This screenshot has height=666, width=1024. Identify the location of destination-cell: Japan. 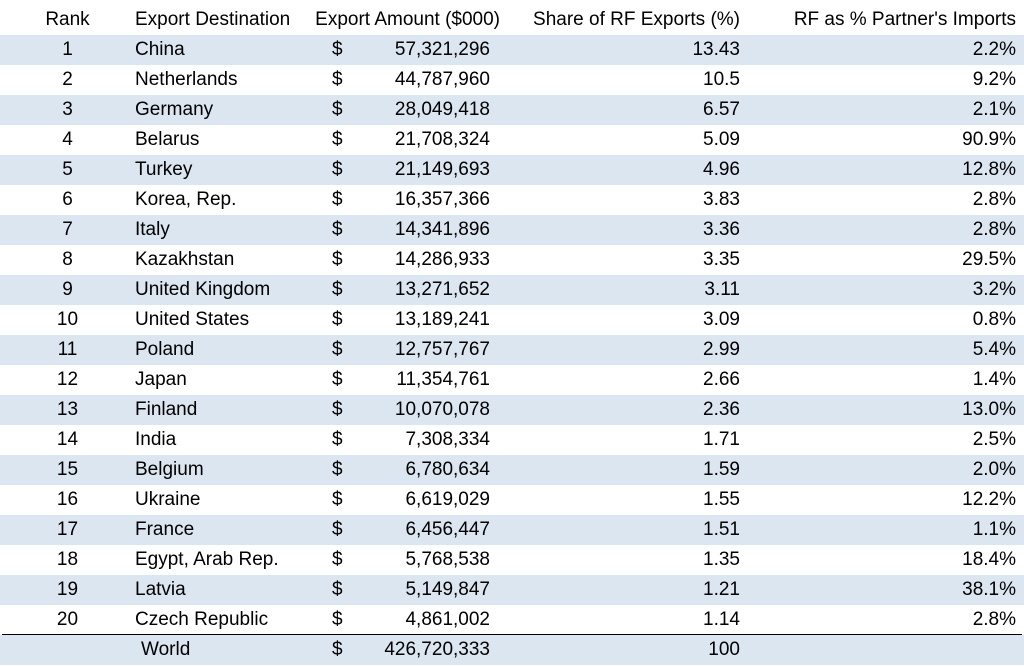
(161, 379).